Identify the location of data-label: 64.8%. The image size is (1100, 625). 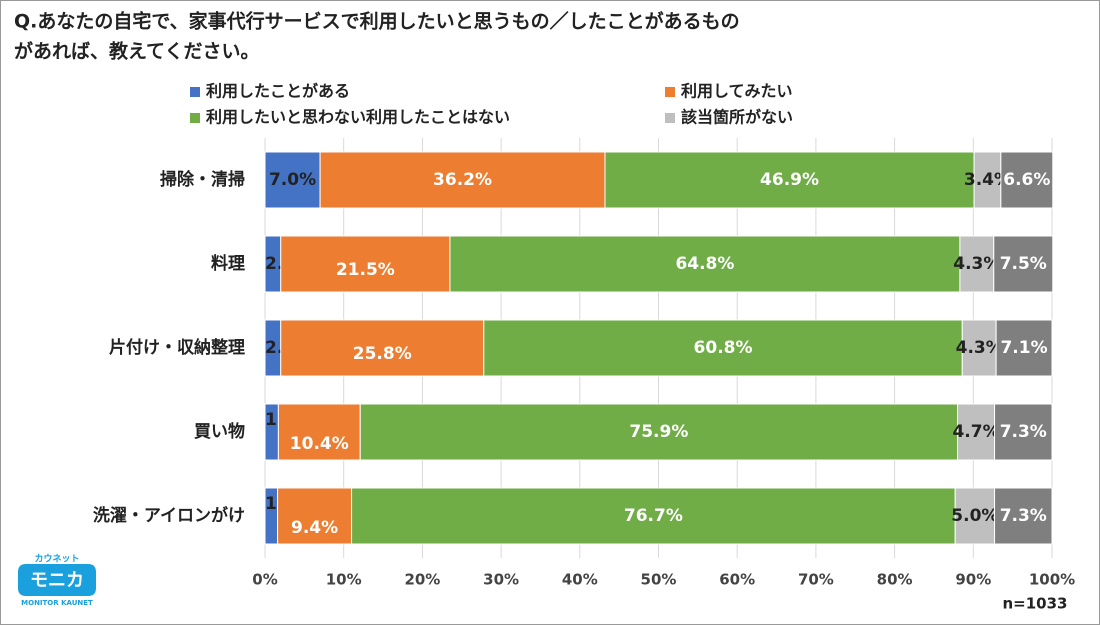
(704, 264).